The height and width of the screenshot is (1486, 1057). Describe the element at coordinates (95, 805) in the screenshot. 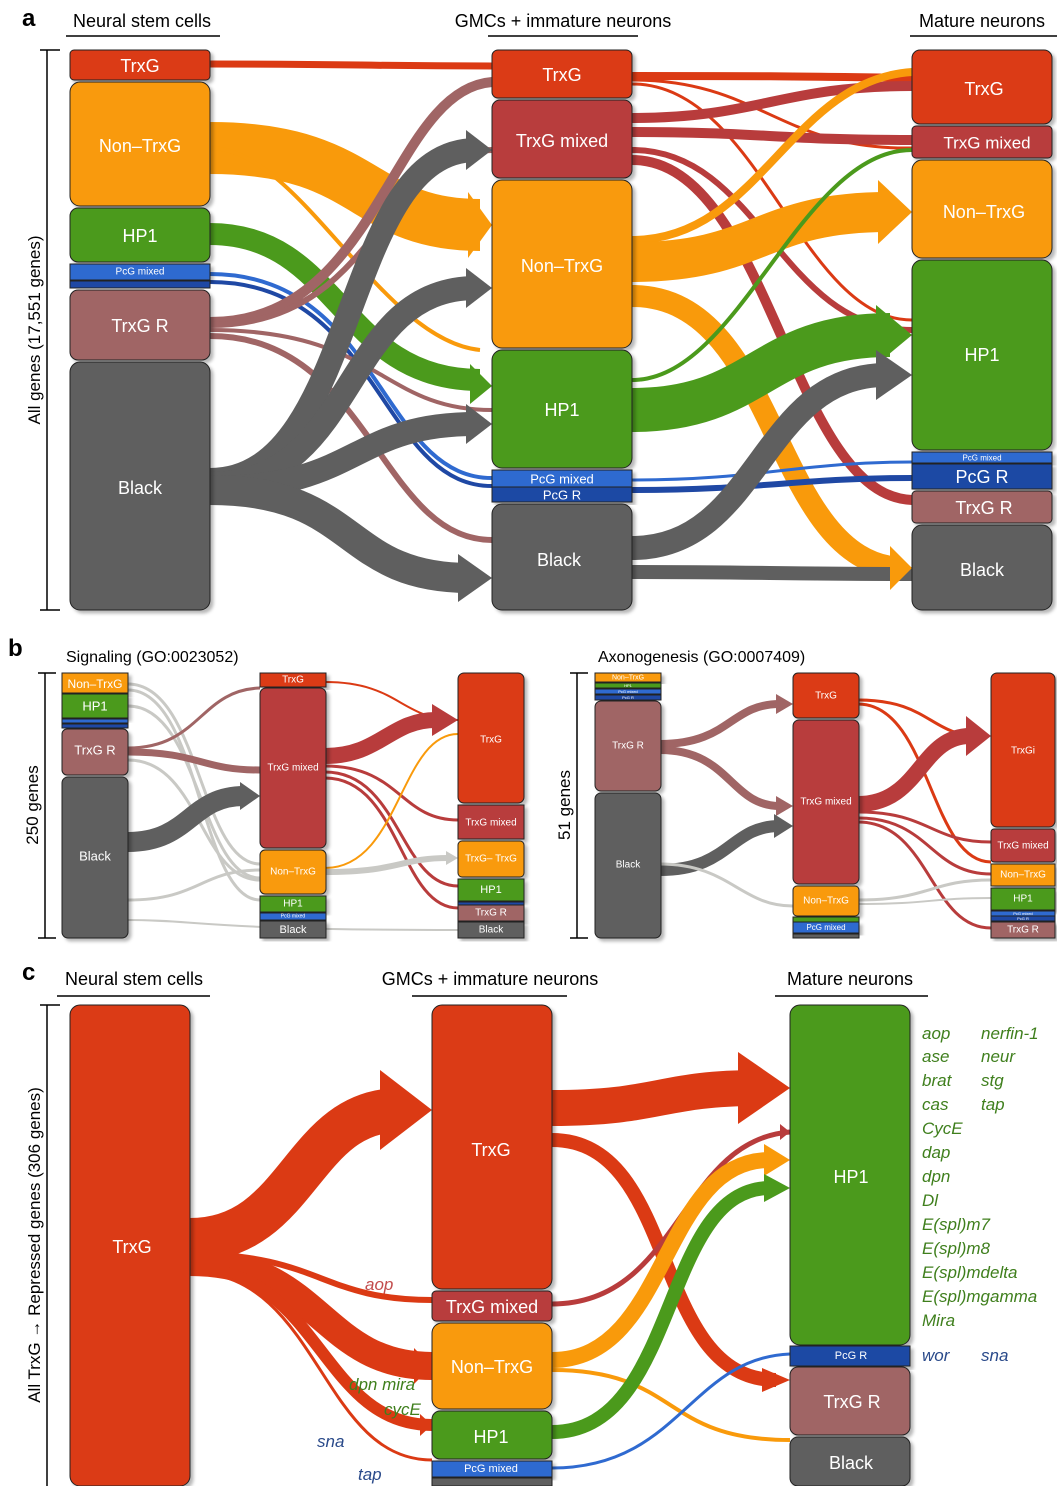

I see `panel-b-left-col1: Non–TrxG HP1 TrxG R Black` at that location.